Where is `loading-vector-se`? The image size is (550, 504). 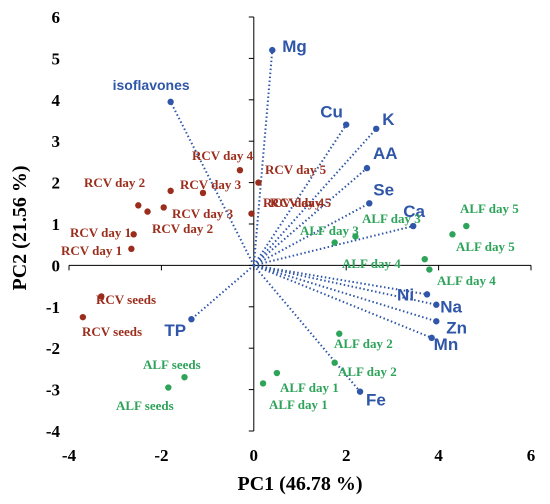 loading-vector-se is located at coordinates (311, 234).